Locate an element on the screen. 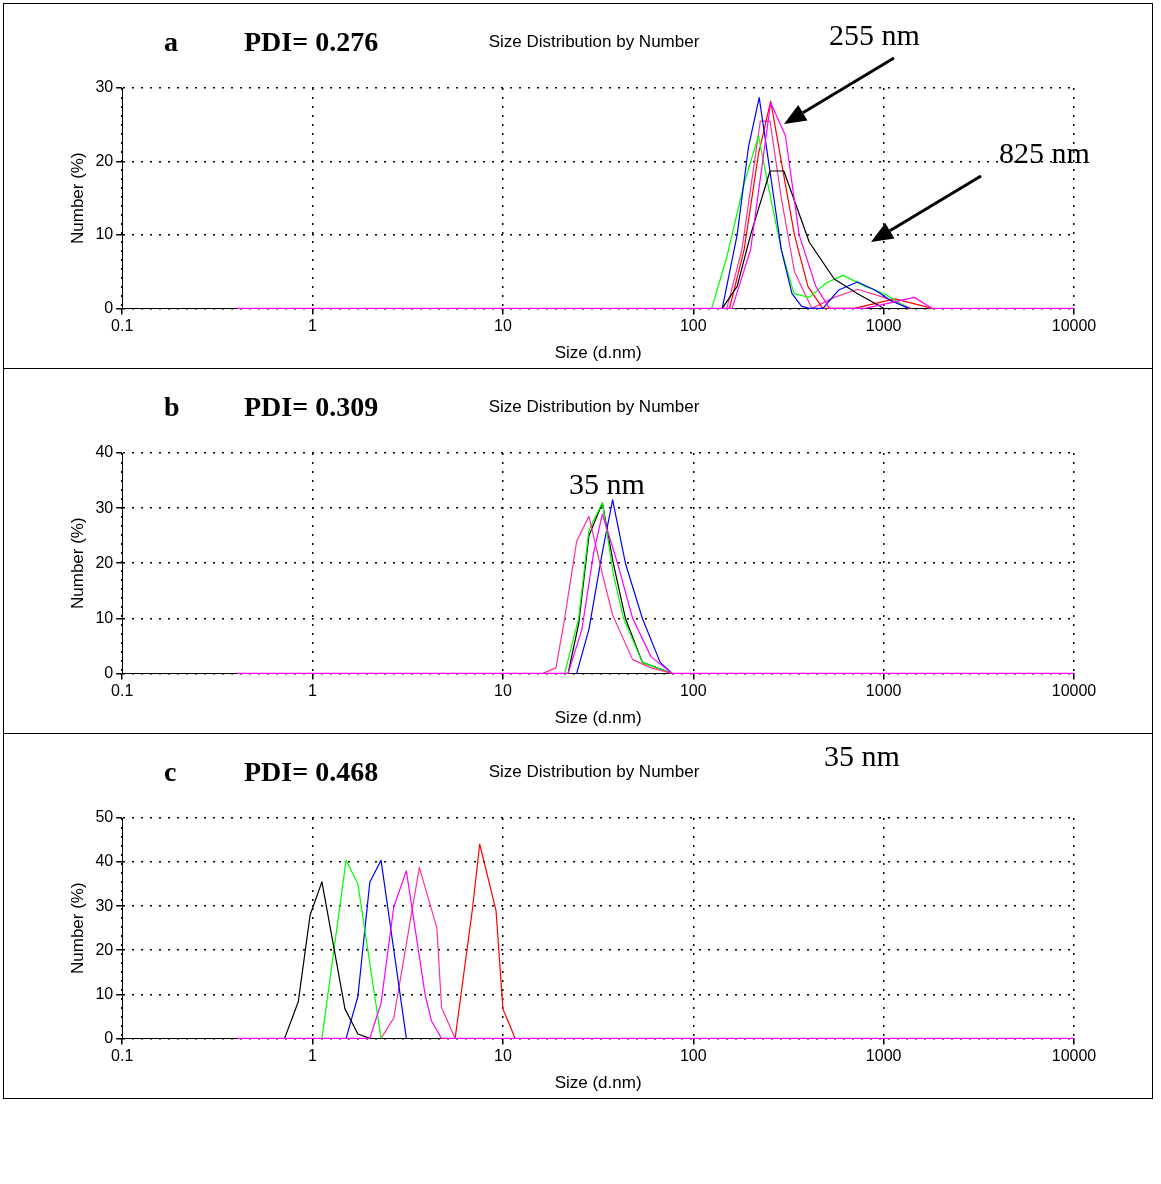 The image size is (1161, 1184). annotation: 35 nm is located at coordinates (607, 484).